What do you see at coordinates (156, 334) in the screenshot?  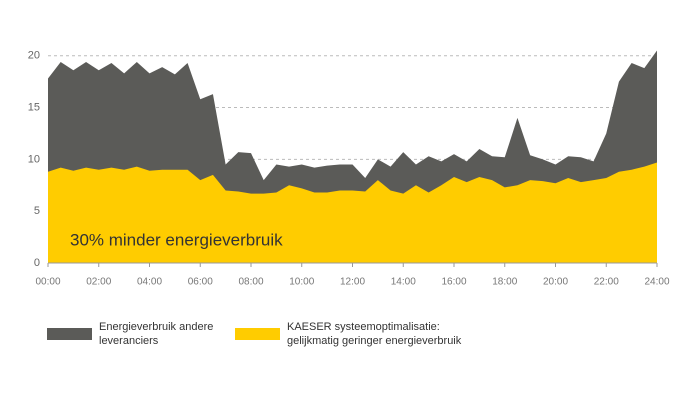 I see `legend-label: Energieverbruik andere leveranciers` at bounding box center [156, 334].